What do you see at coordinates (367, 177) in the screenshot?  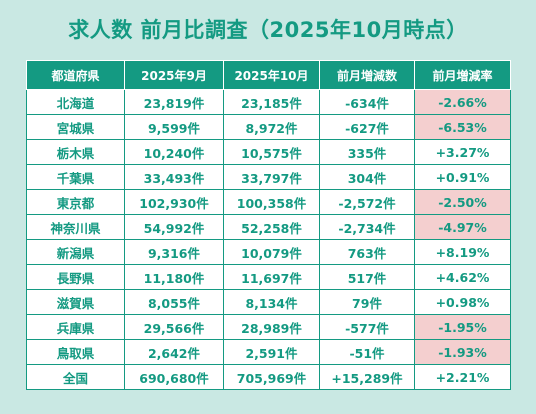 I see `cell-diff: 304件` at bounding box center [367, 177].